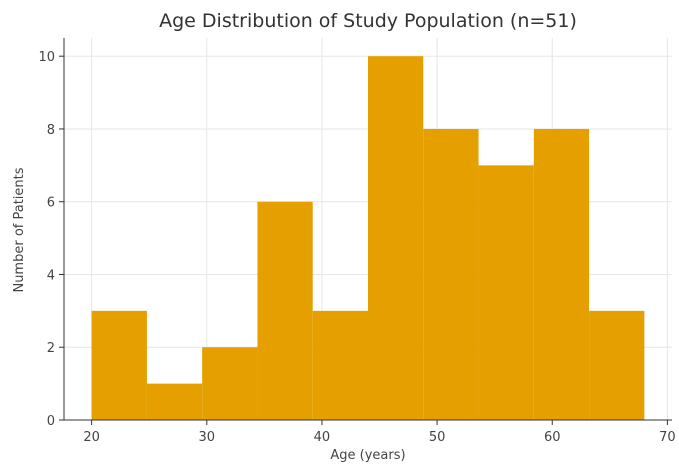 The width and height of the screenshot is (679, 468). Describe the element at coordinates (207, 437) in the screenshot. I see `x-tick-label: 30` at that location.